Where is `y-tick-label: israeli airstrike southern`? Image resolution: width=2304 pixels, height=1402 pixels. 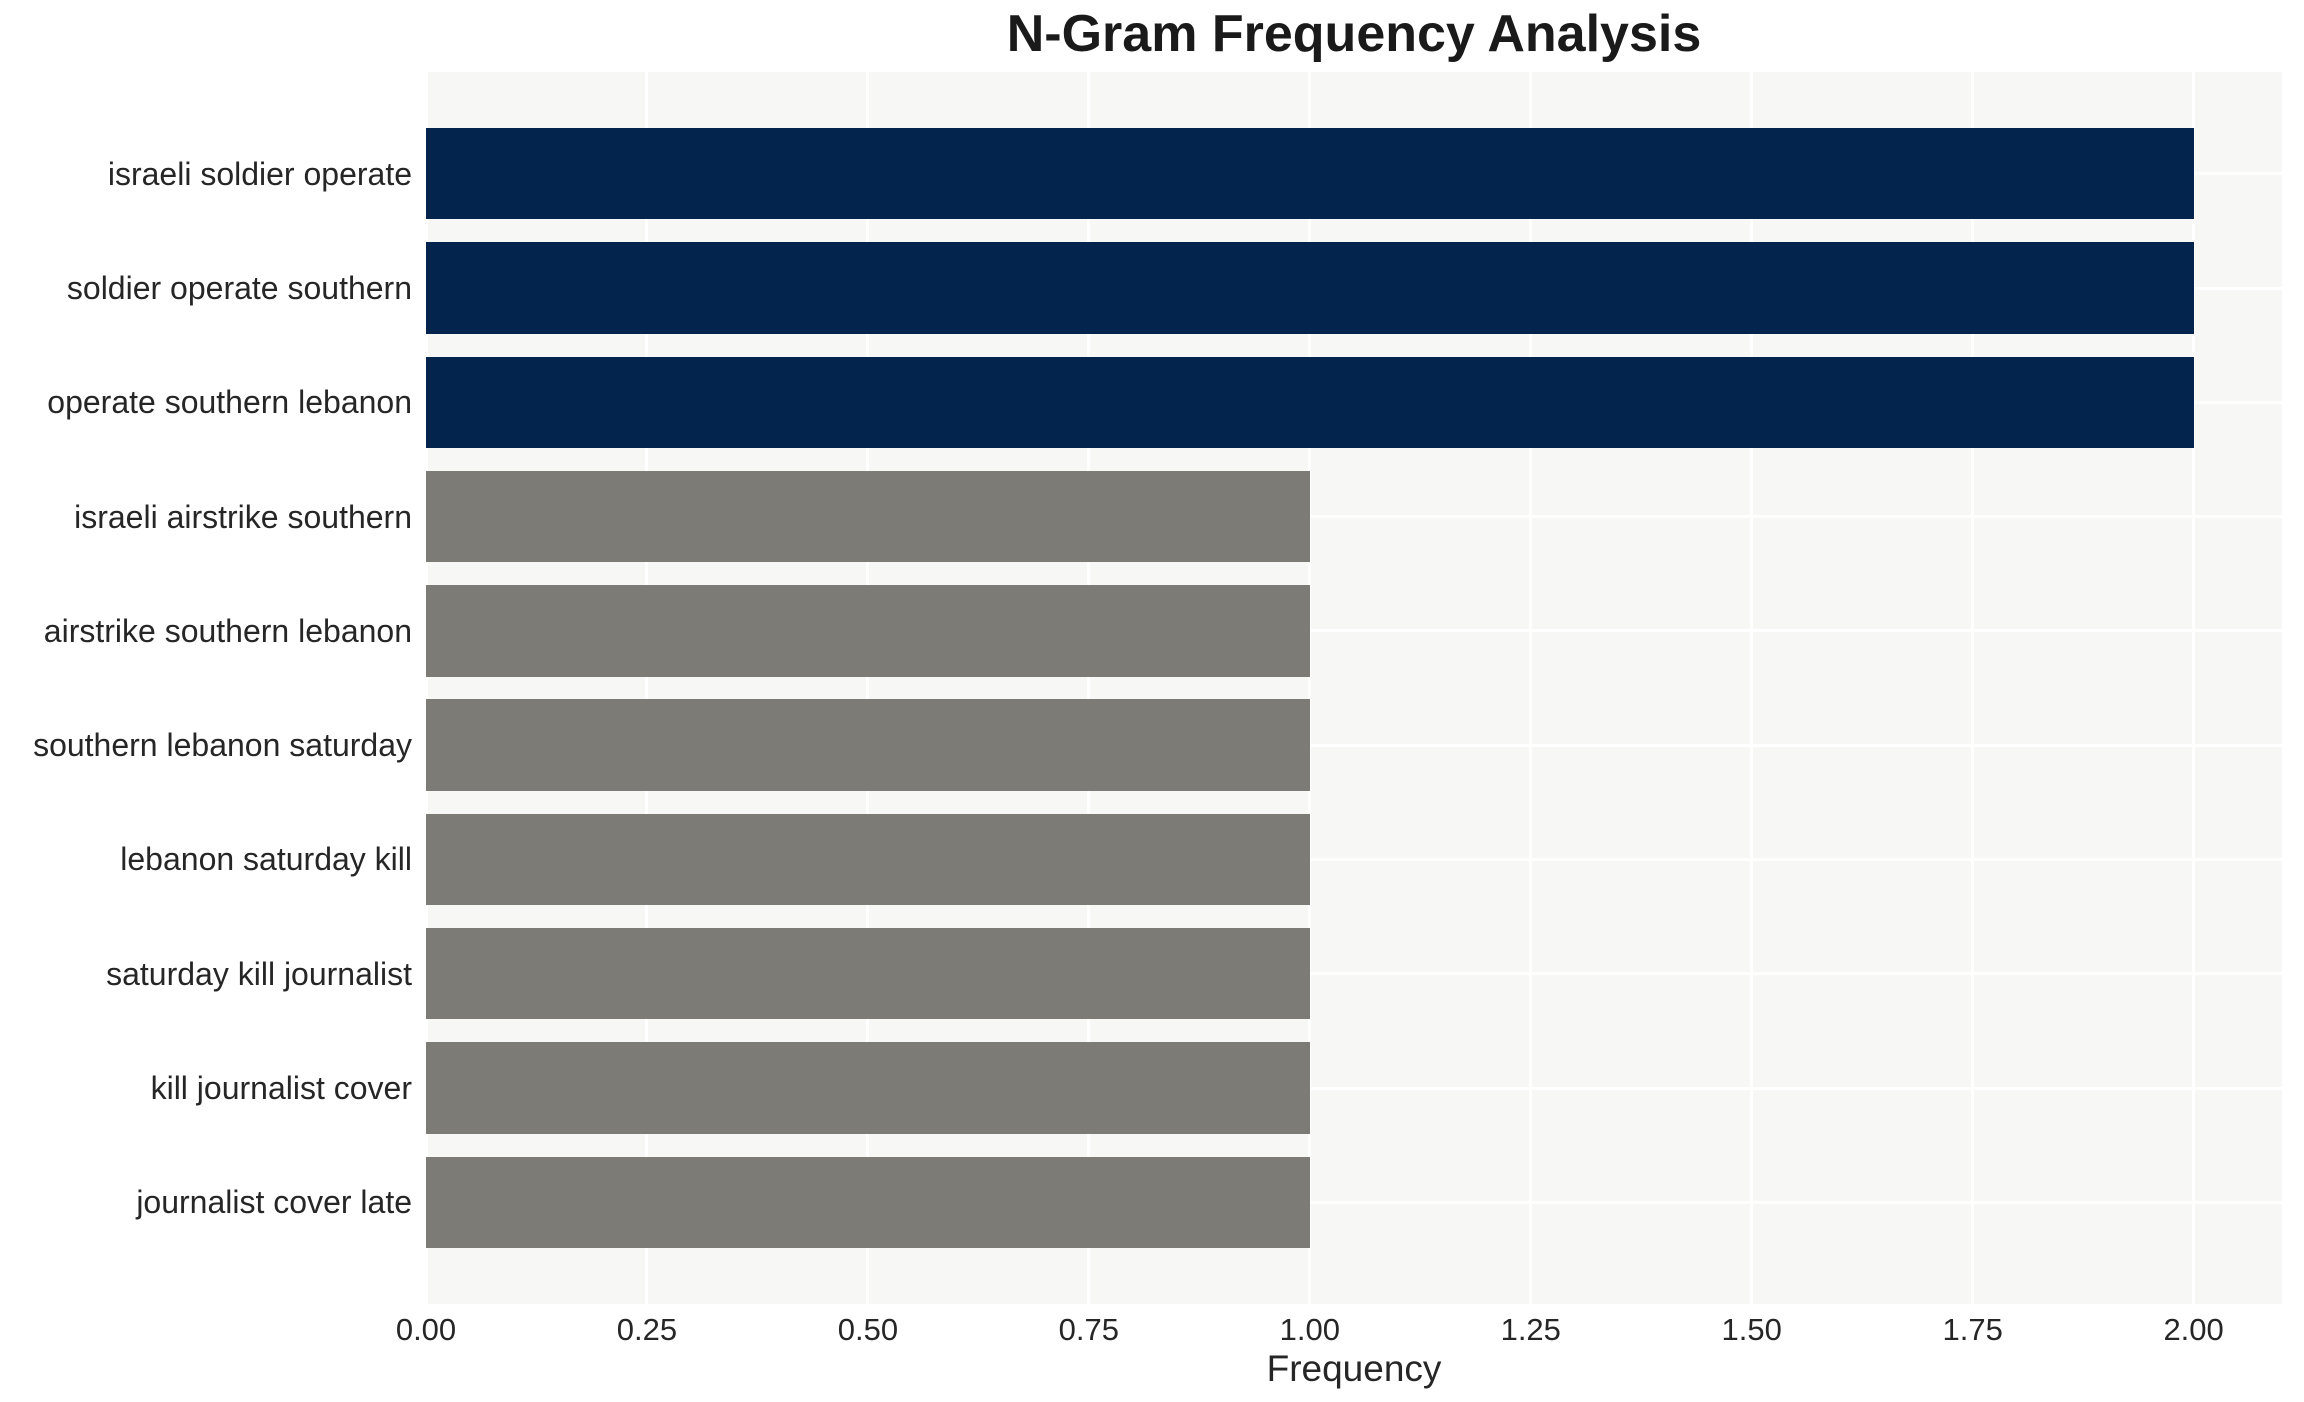 y-tick-label: israeli airstrike southern is located at coordinates (243, 516).